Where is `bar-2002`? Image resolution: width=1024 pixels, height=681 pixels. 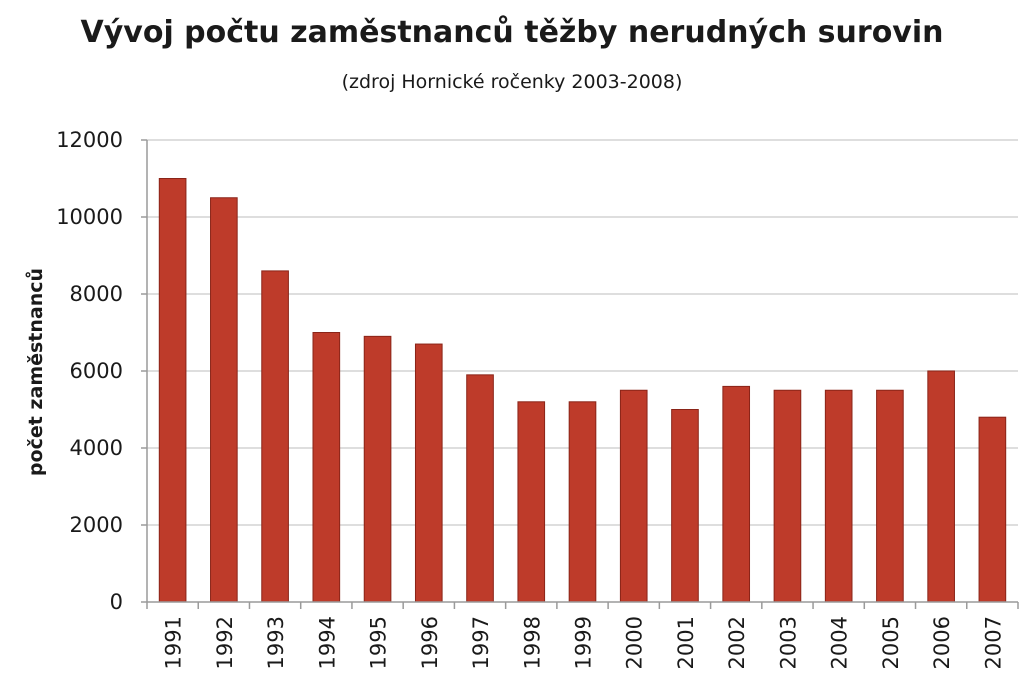 bar-2002 is located at coordinates (736, 494).